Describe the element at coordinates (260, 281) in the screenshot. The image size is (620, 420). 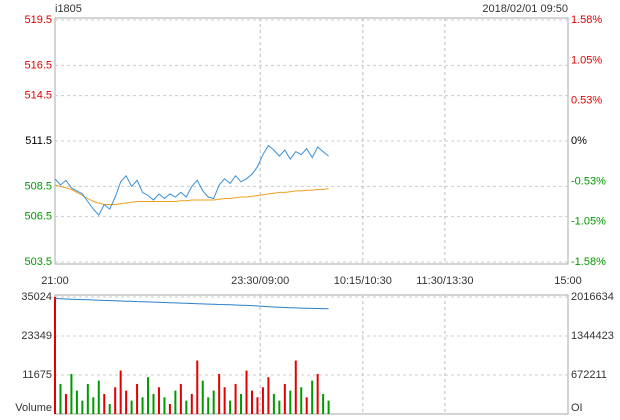
I see `x-tick-label: 23:30/09:00` at that location.